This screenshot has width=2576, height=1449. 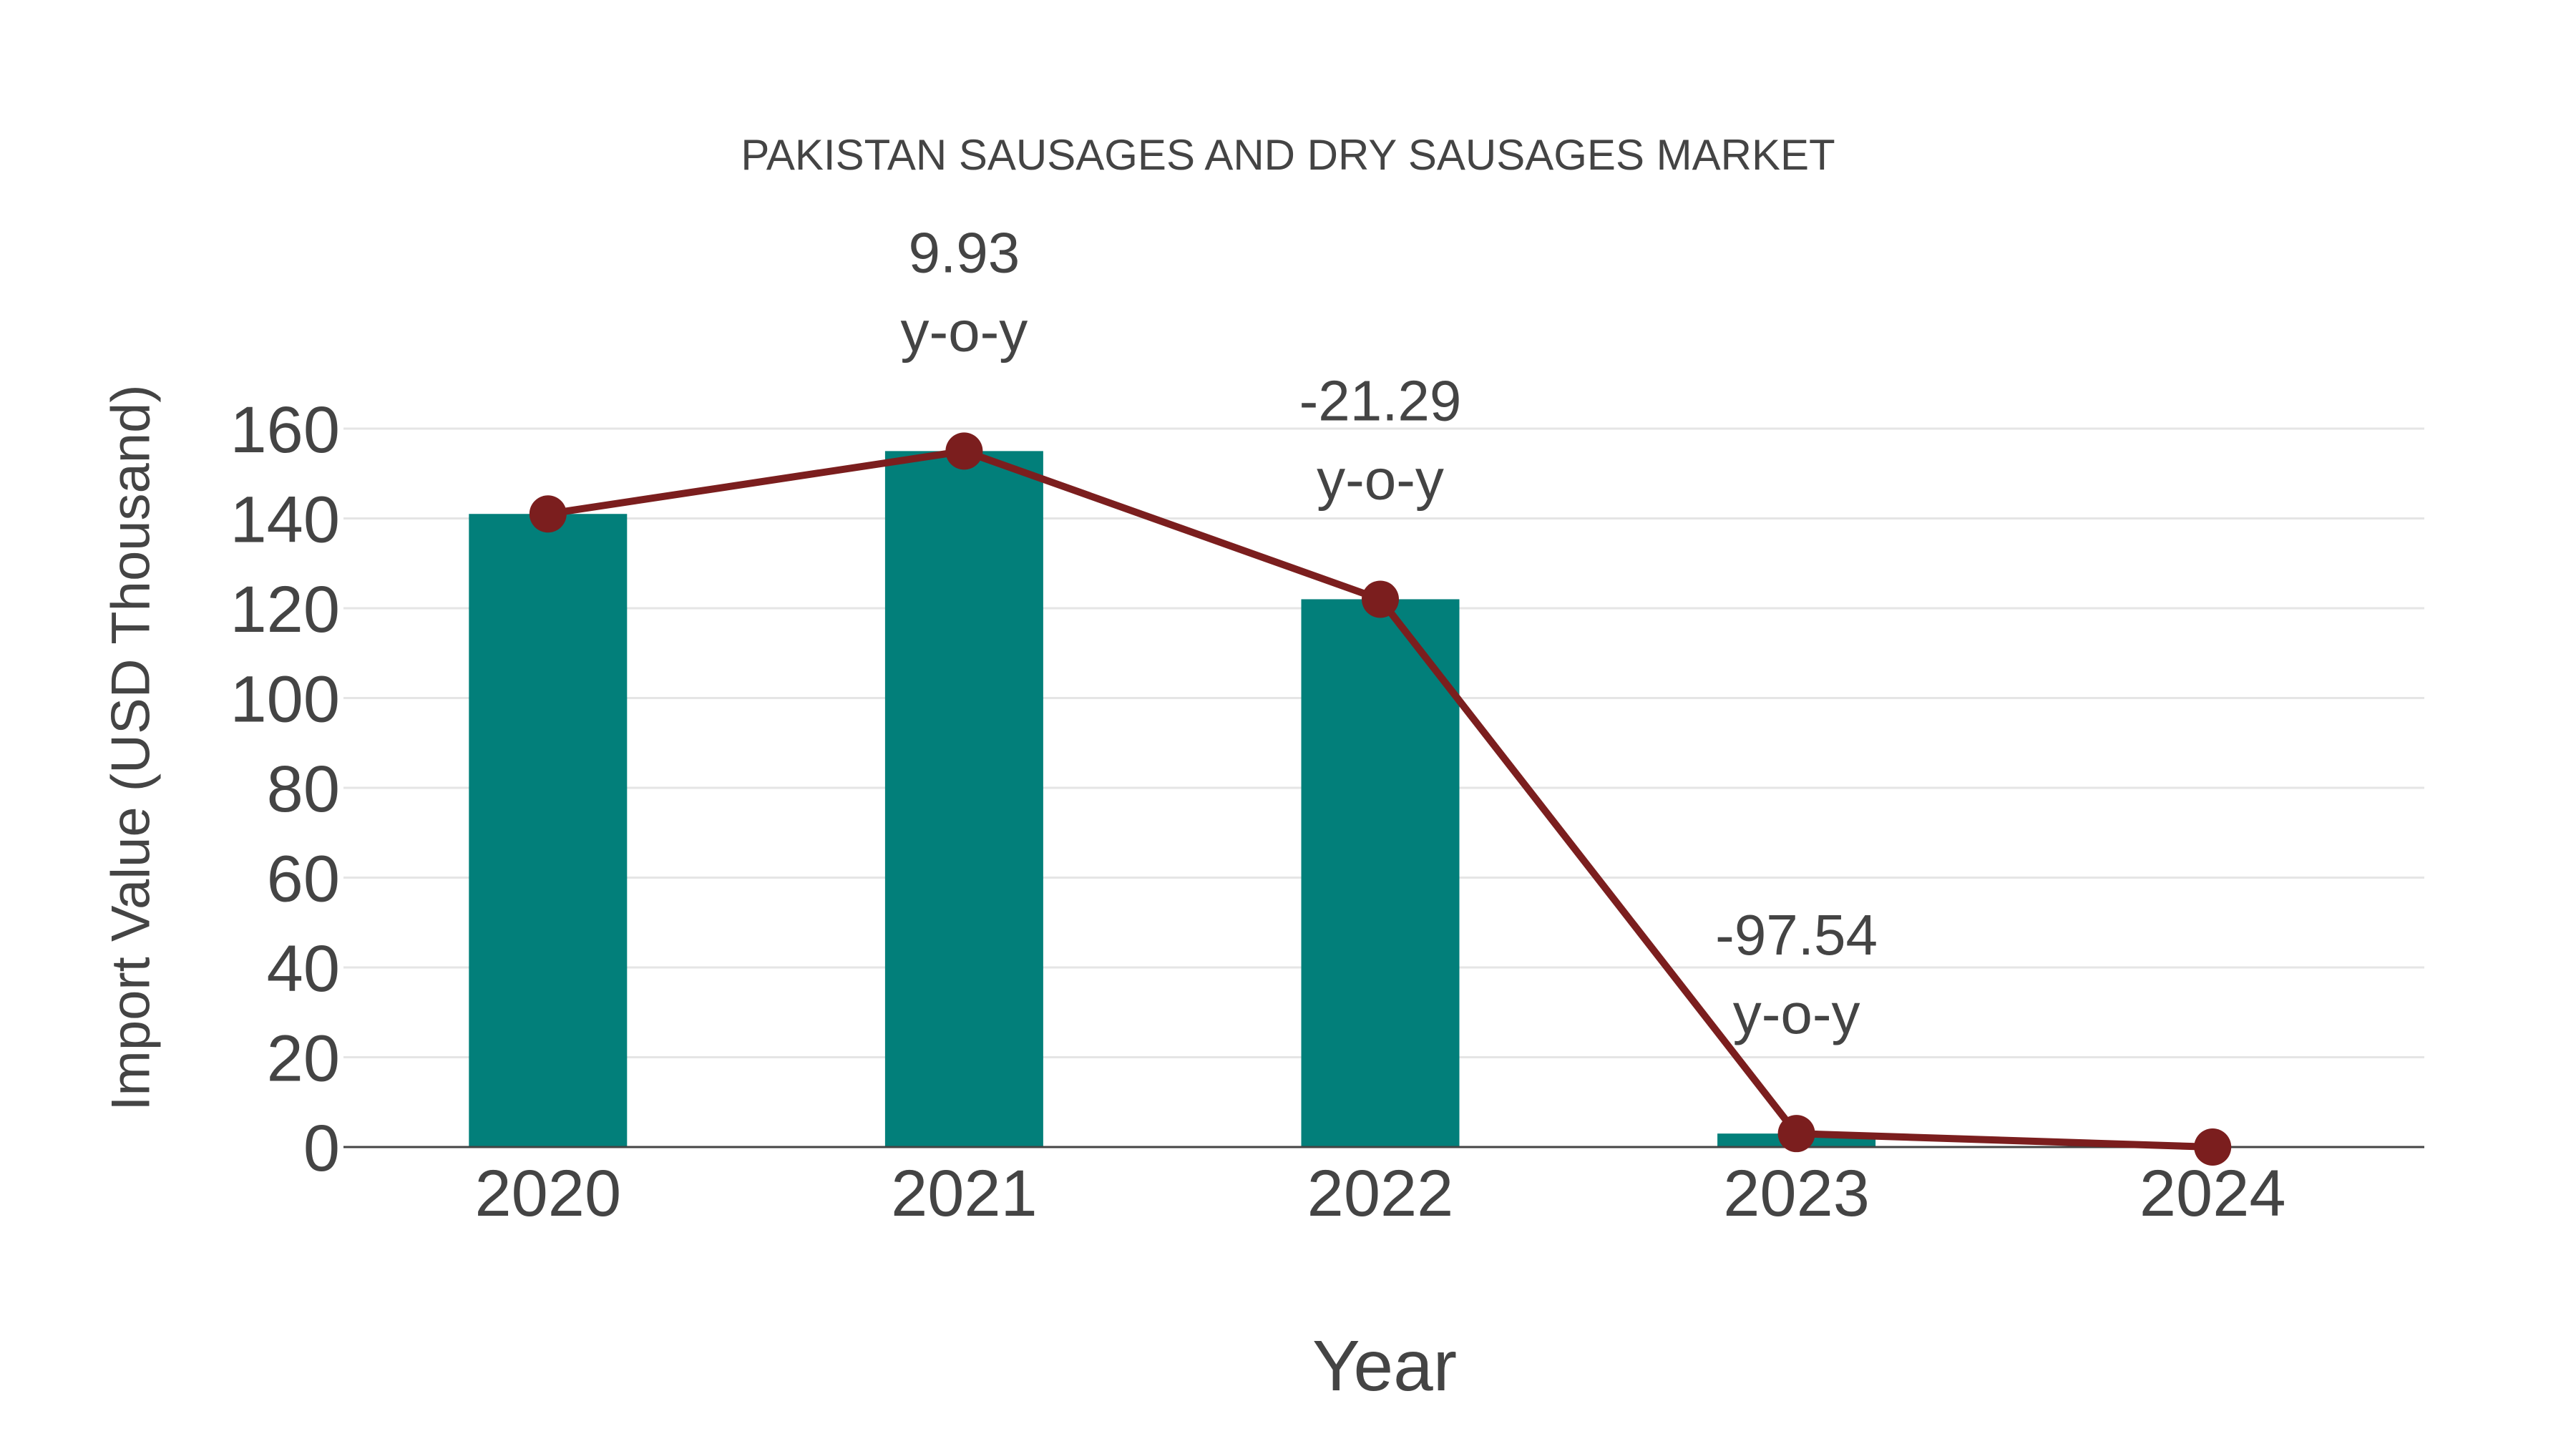 I want to click on bar-2020, so click(x=548, y=830).